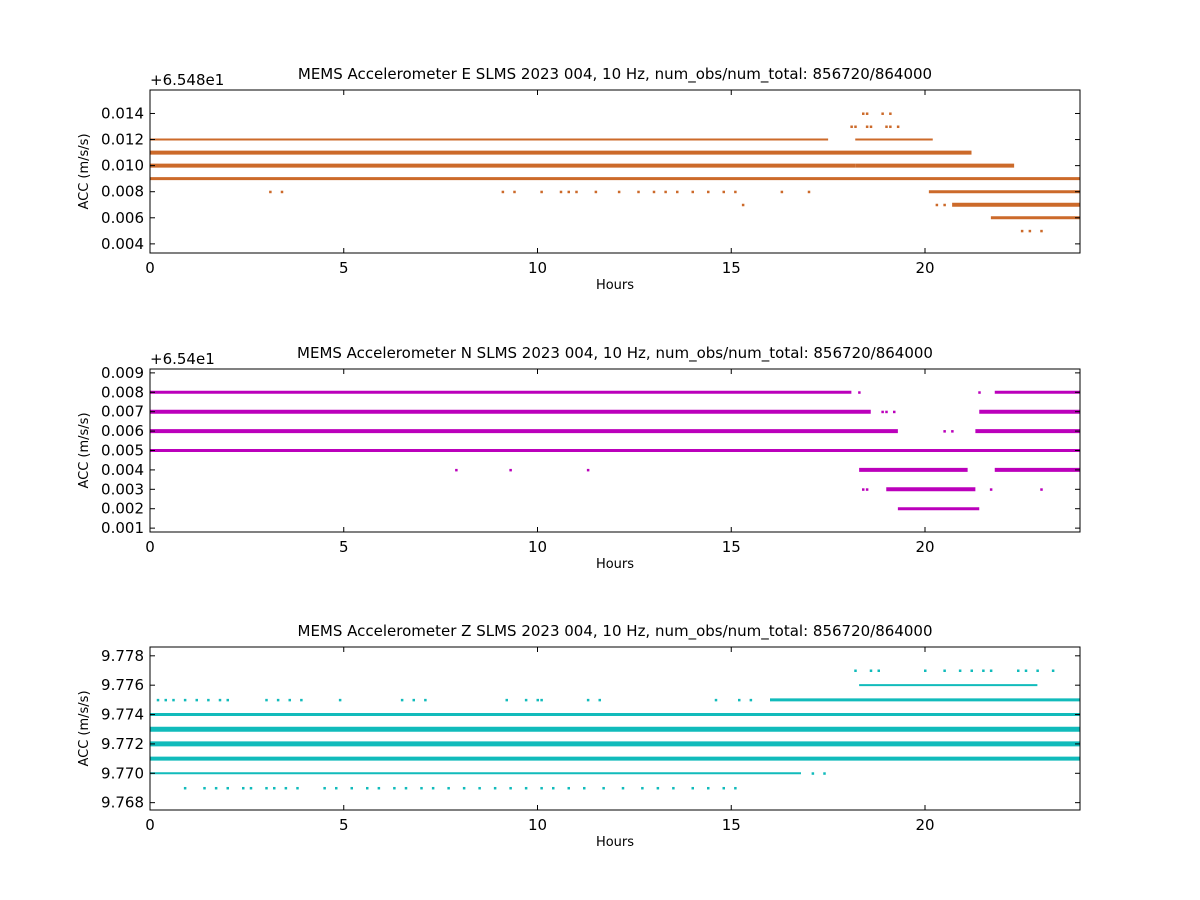  What do you see at coordinates (122, 773) in the screenshot?
I see `y-tick-label-z-1: 9.770` at bounding box center [122, 773].